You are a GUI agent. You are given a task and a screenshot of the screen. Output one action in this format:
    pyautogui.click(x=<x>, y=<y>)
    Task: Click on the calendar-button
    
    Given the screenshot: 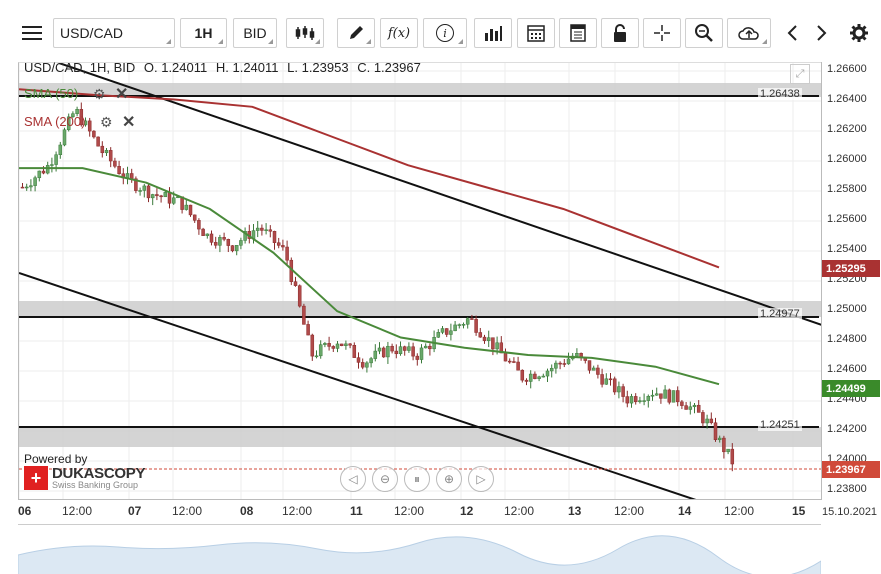 What is the action you would take?
    pyautogui.click(x=536, y=33)
    